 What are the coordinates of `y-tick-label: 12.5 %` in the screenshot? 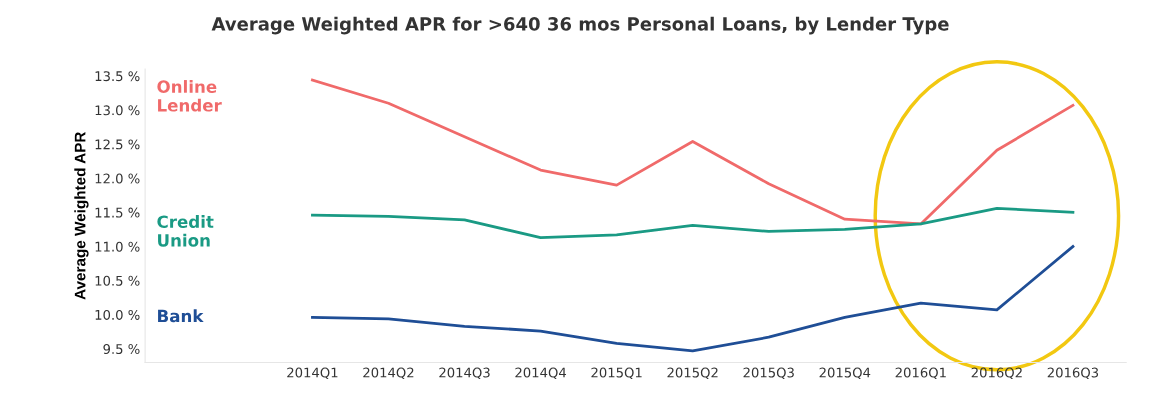 It's located at (117, 144).